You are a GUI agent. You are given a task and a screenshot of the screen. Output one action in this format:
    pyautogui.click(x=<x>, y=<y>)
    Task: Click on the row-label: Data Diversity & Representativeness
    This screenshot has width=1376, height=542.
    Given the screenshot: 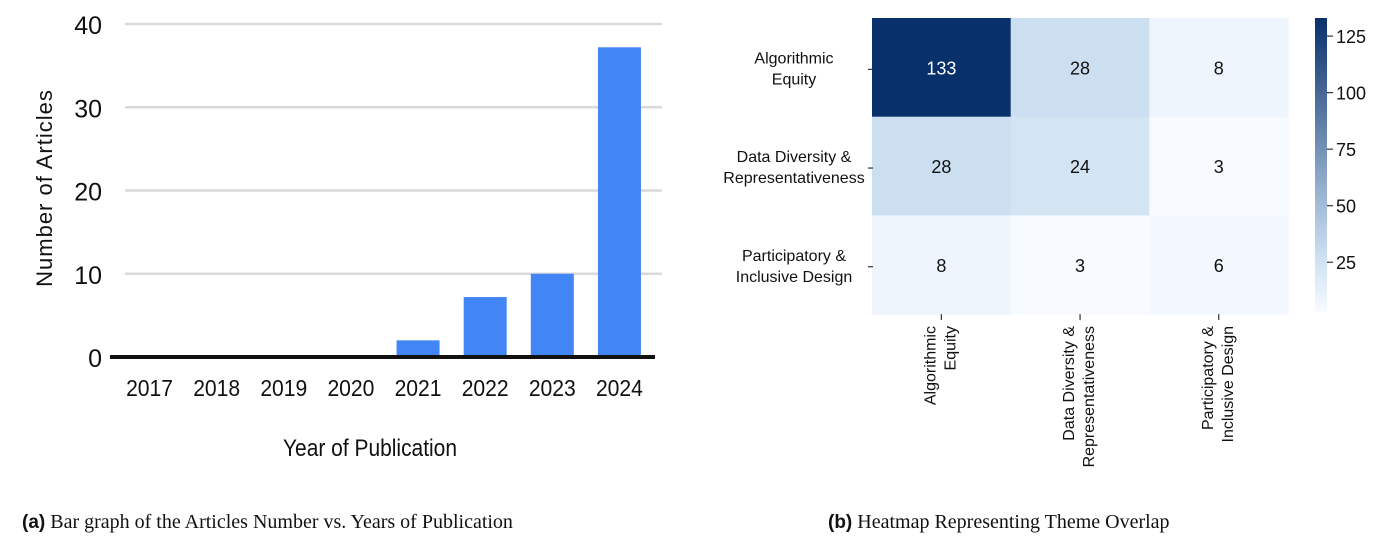 What is the action you would take?
    pyautogui.click(x=793, y=168)
    